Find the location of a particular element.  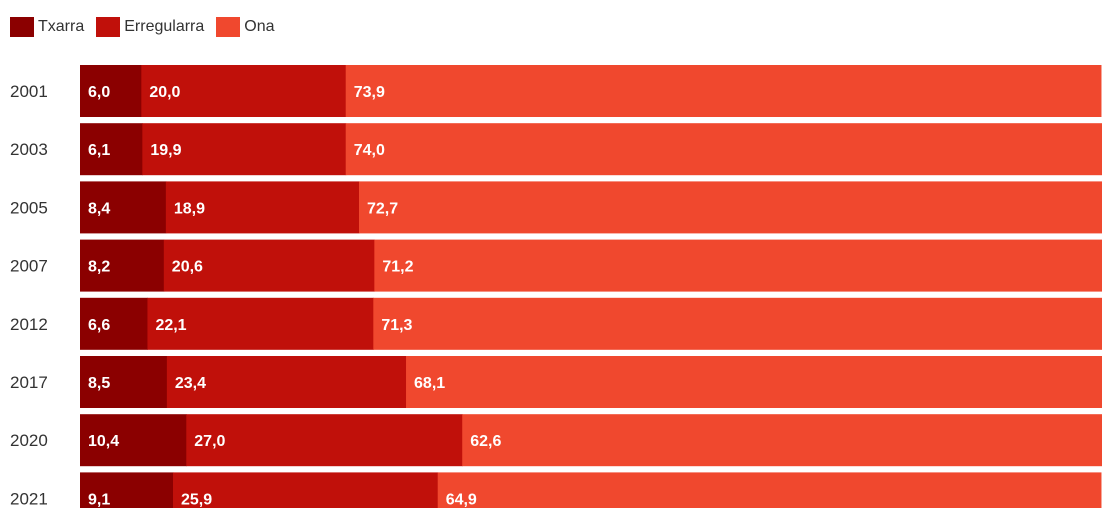

y-tick-label-2001: 2001 is located at coordinates (29, 91).